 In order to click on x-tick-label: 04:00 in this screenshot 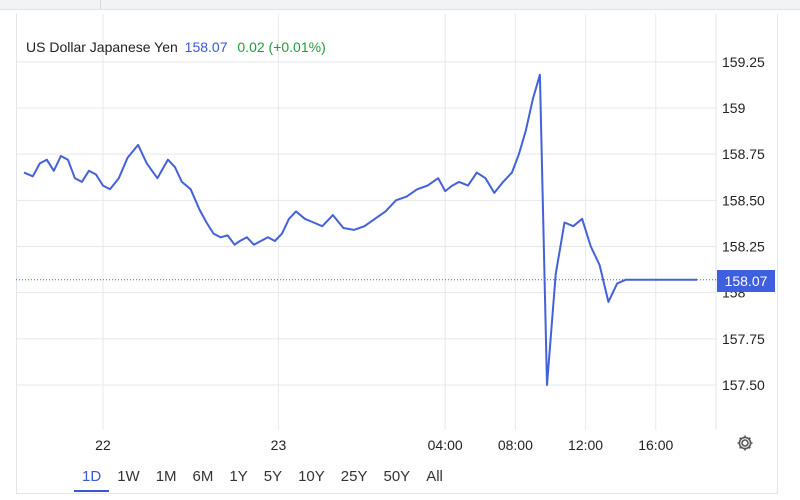, I will do `click(445, 445)`.